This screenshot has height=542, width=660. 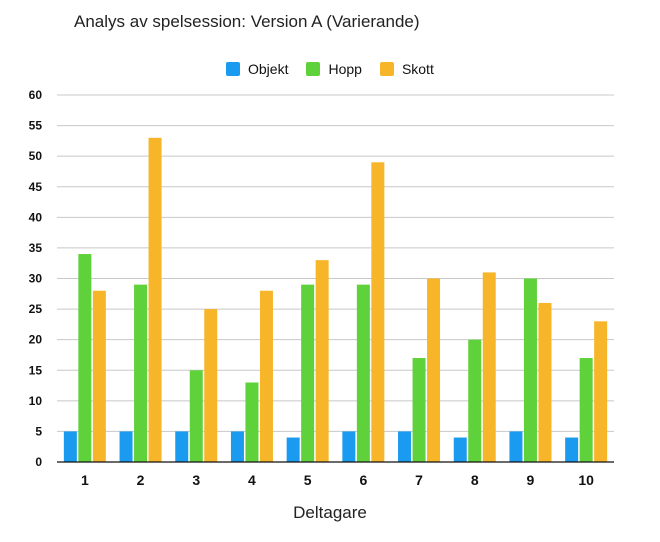 What do you see at coordinates (141, 480) in the screenshot?
I see `x-tick-label: 2` at bounding box center [141, 480].